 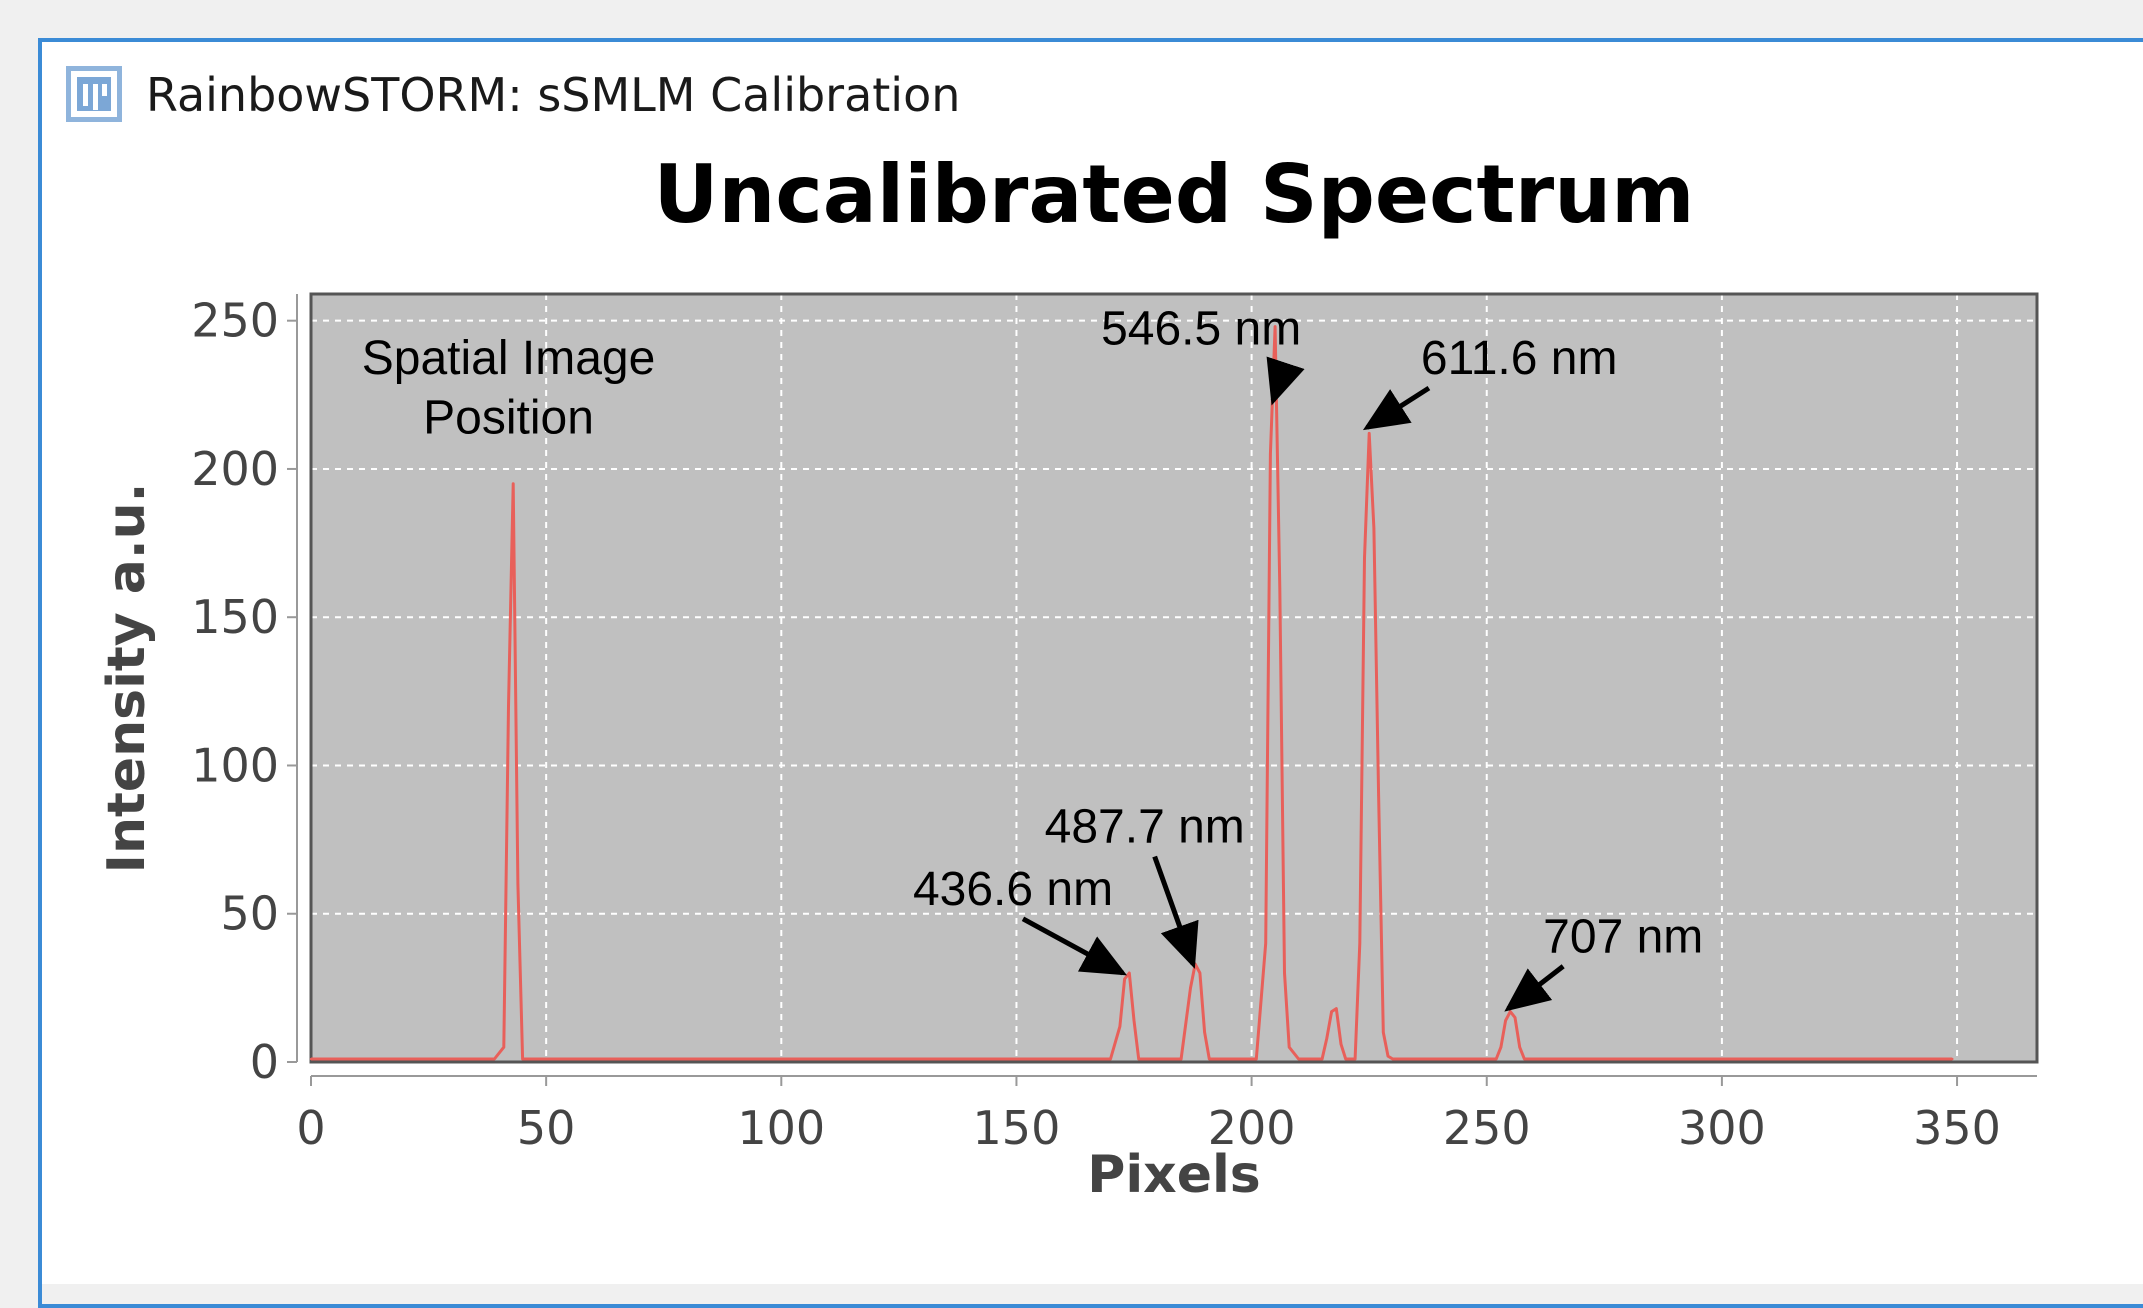 I want to click on annotation-label: 611.6 nm, so click(x=1519, y=358).